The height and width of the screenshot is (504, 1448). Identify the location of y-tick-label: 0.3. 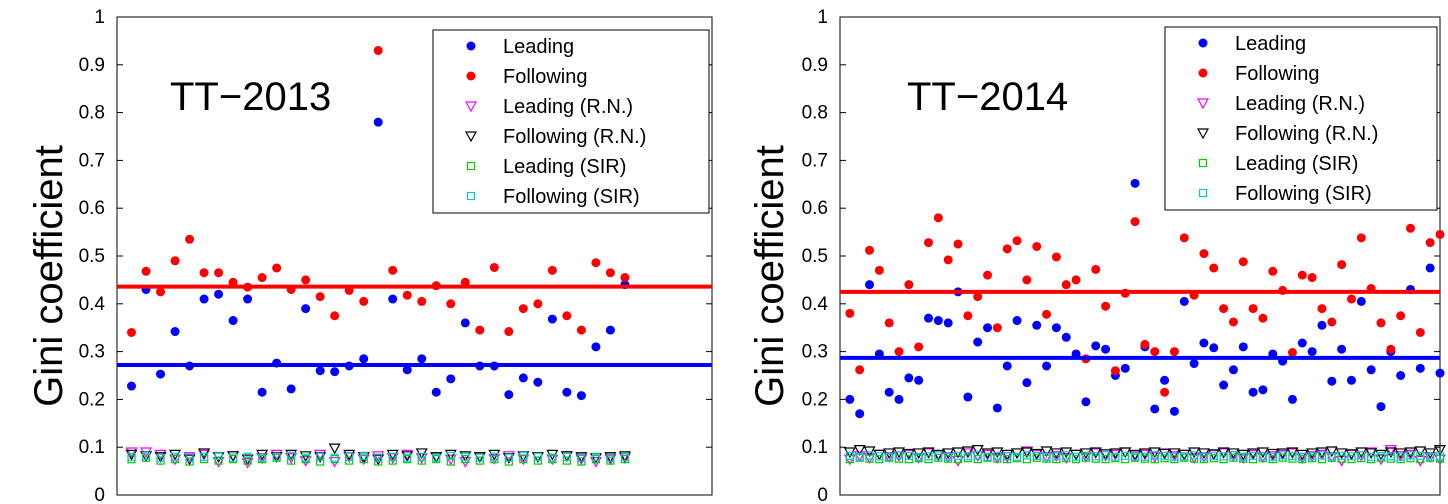
(815, 352).